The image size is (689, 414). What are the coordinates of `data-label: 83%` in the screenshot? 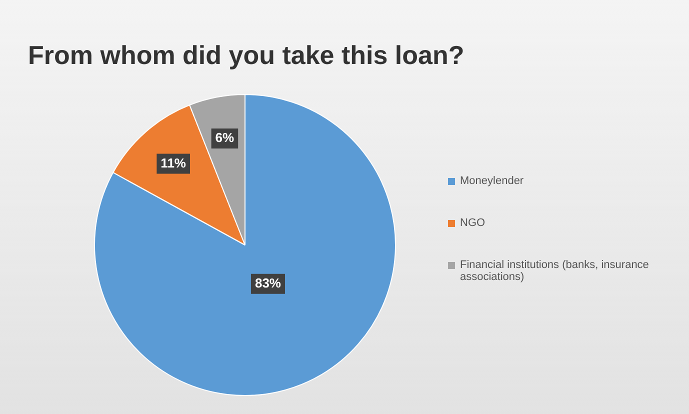 It's located at (268, 282).